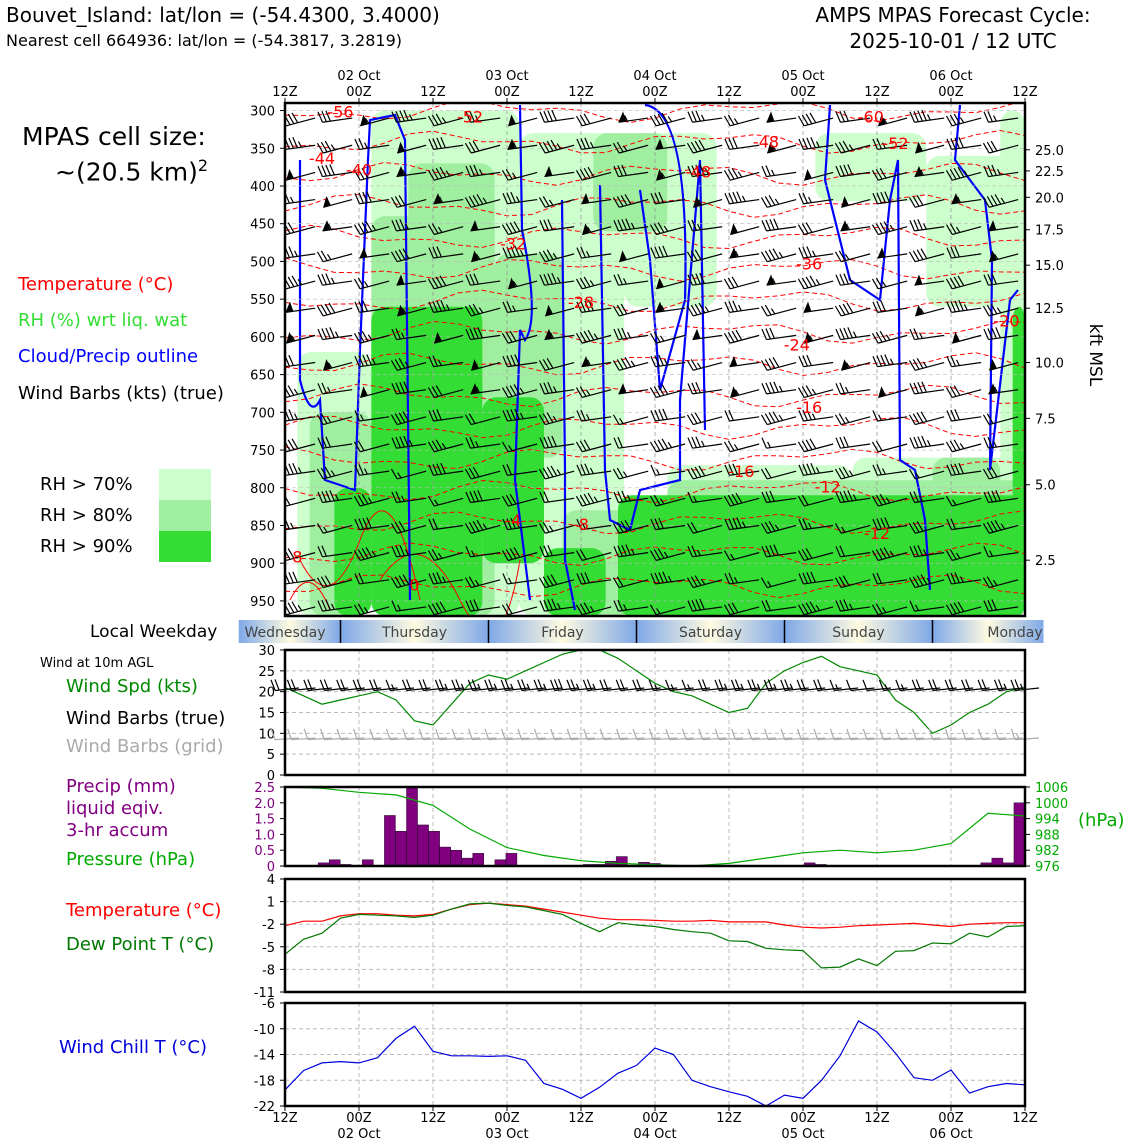 This screenshot has height=1144, width=1140. Describe the element at coordinates (114, 136) in the screenshot. I see `cell-size-label: MPAS cell size:` at that location.